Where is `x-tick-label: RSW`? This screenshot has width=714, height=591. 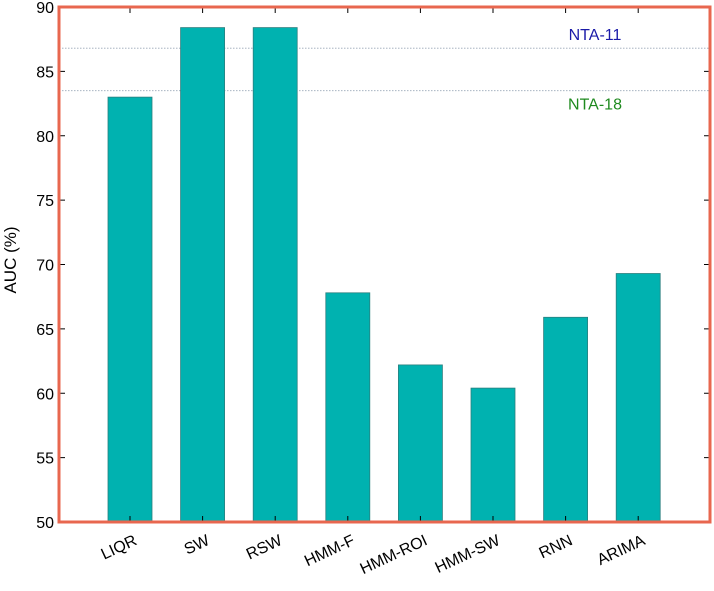 x-tick-label: RSW is located at coordinates (265, 548).